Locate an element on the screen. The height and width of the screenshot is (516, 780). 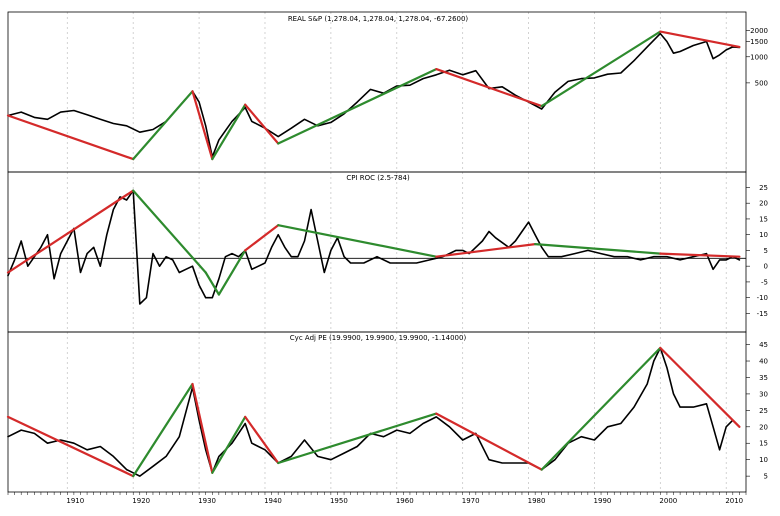
y-tick-label: 35 is located at coordinates (763, 378).